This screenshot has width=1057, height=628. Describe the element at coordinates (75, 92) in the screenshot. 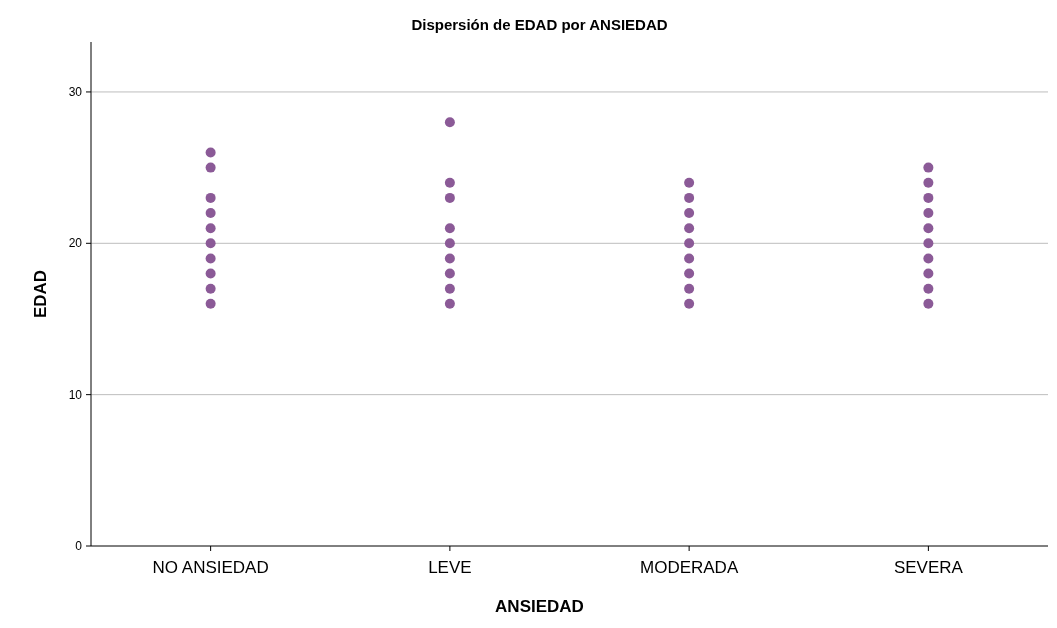

I see `y-tick-label: 30` at that location.